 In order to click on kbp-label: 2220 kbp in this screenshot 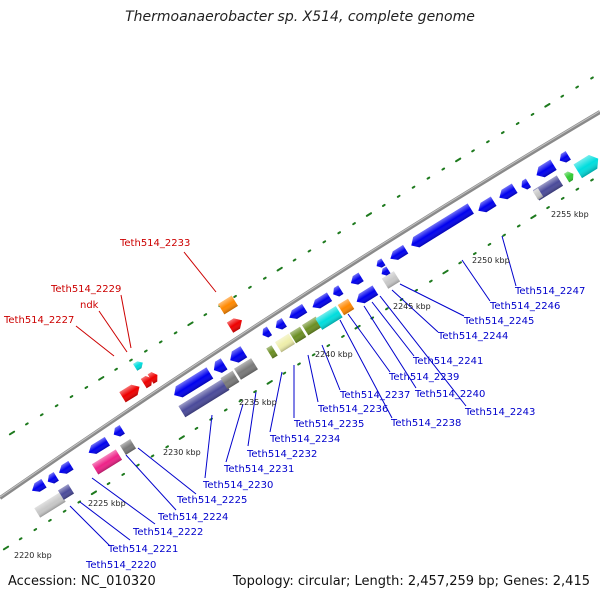, I will do `click(33, 555)`.